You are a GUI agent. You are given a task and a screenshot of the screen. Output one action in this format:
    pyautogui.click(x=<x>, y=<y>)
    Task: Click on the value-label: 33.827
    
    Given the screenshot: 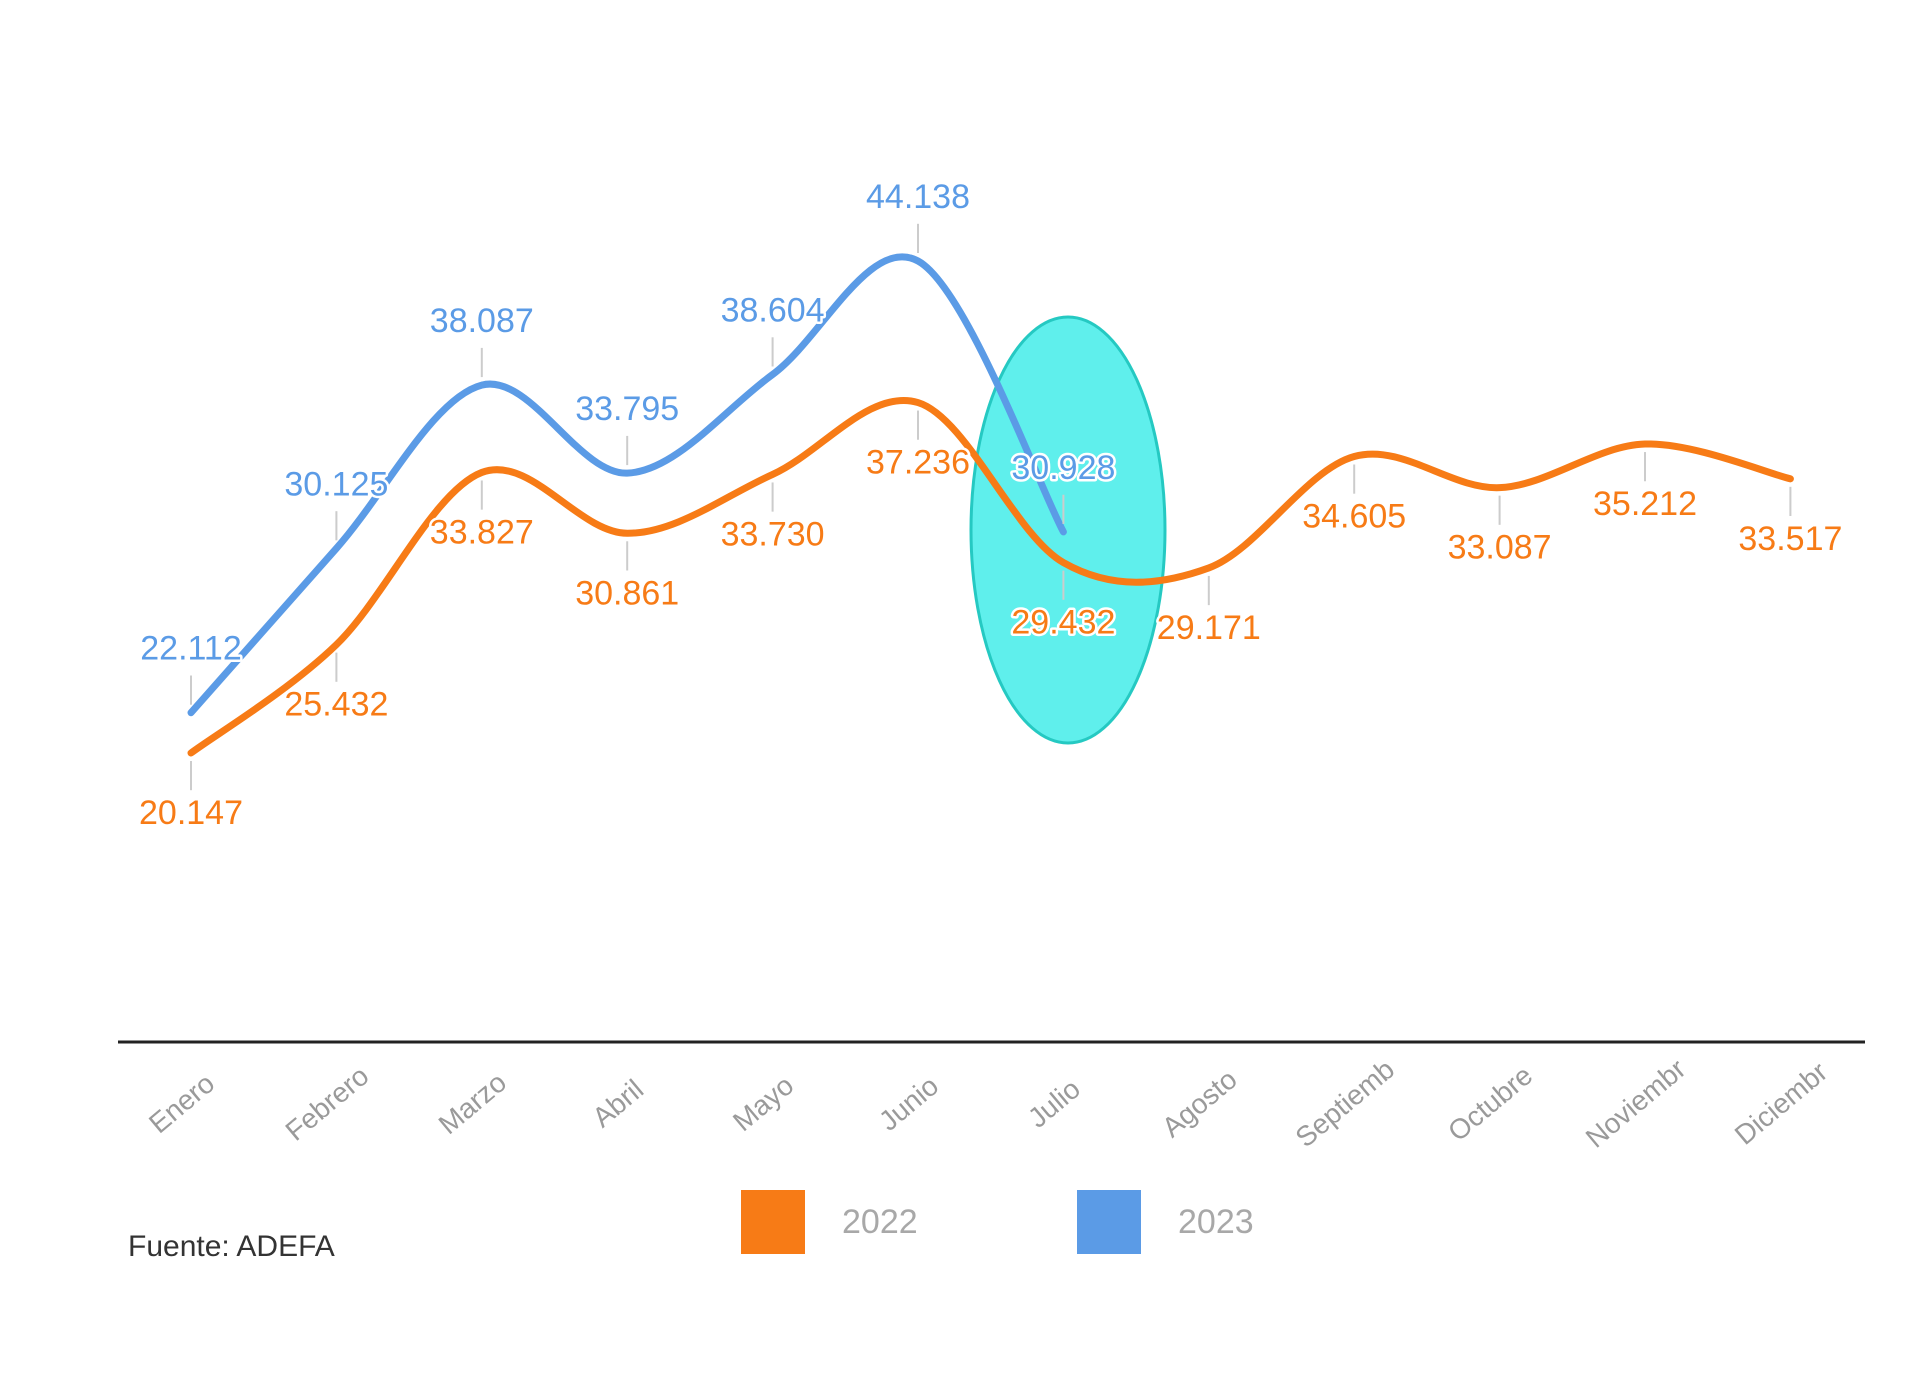 What is the action you would take?
    pyautogui.click(x=482, y=532)
    